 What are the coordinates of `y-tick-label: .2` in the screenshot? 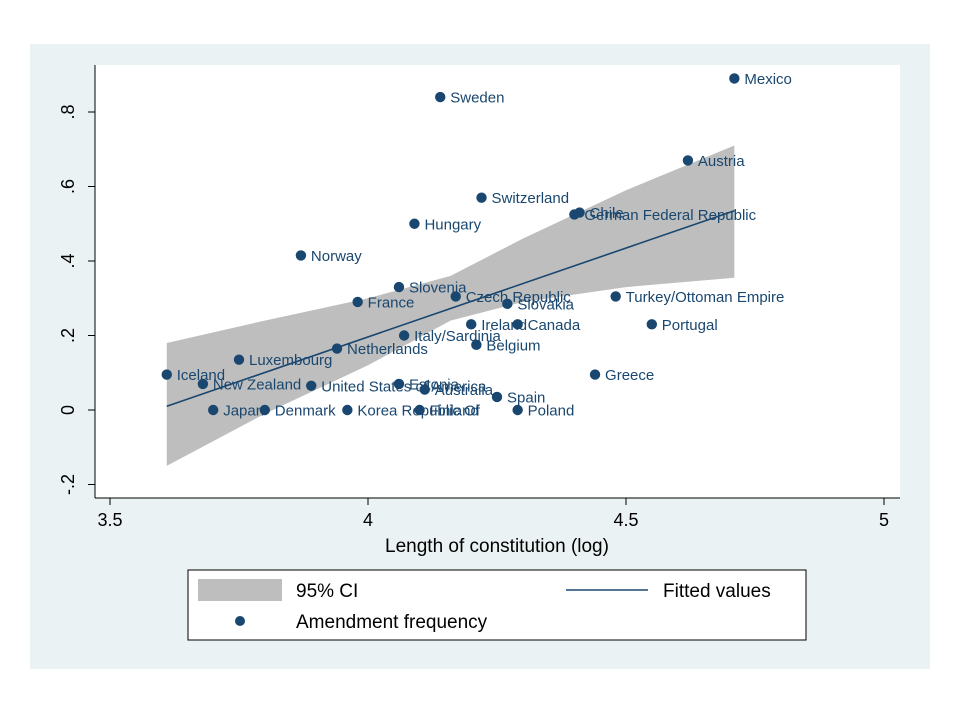 It's located at (68, 335).